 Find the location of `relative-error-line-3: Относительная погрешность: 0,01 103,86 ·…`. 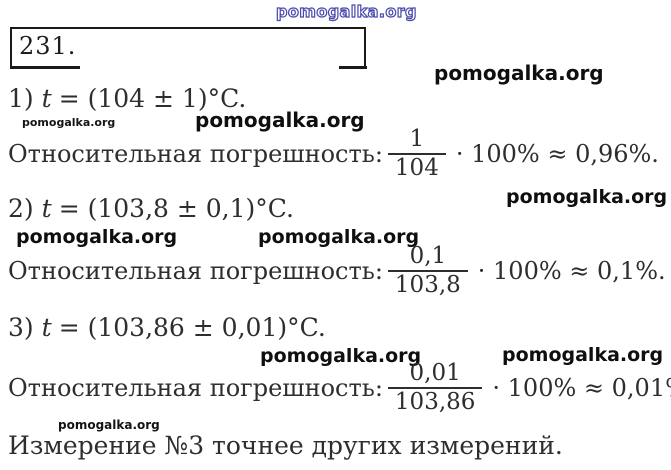

relative-error-line-3: Относительная погрешность: 0,01 103,86 ·… is located at coordinates (339, 388).